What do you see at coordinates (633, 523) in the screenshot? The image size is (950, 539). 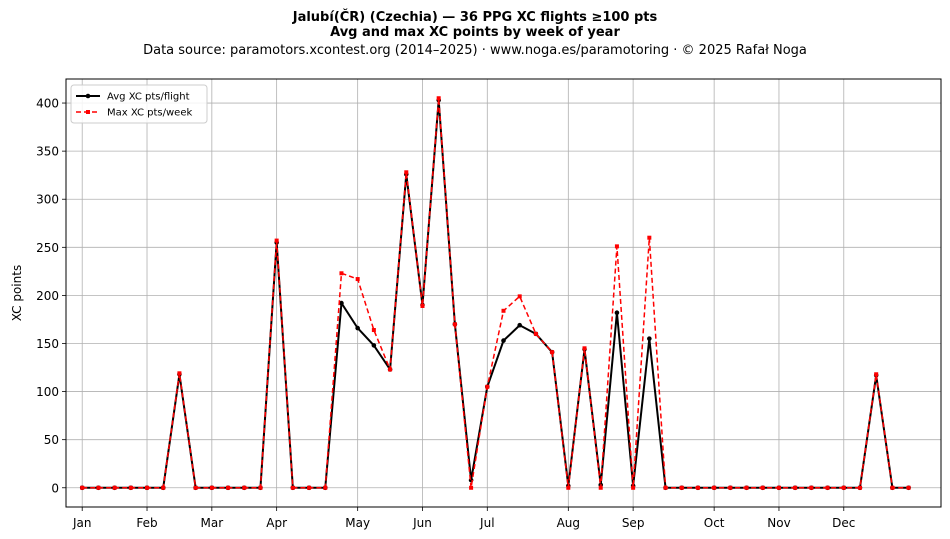 I see `x-tick-label: Sep` at bounding box center [633, 523].